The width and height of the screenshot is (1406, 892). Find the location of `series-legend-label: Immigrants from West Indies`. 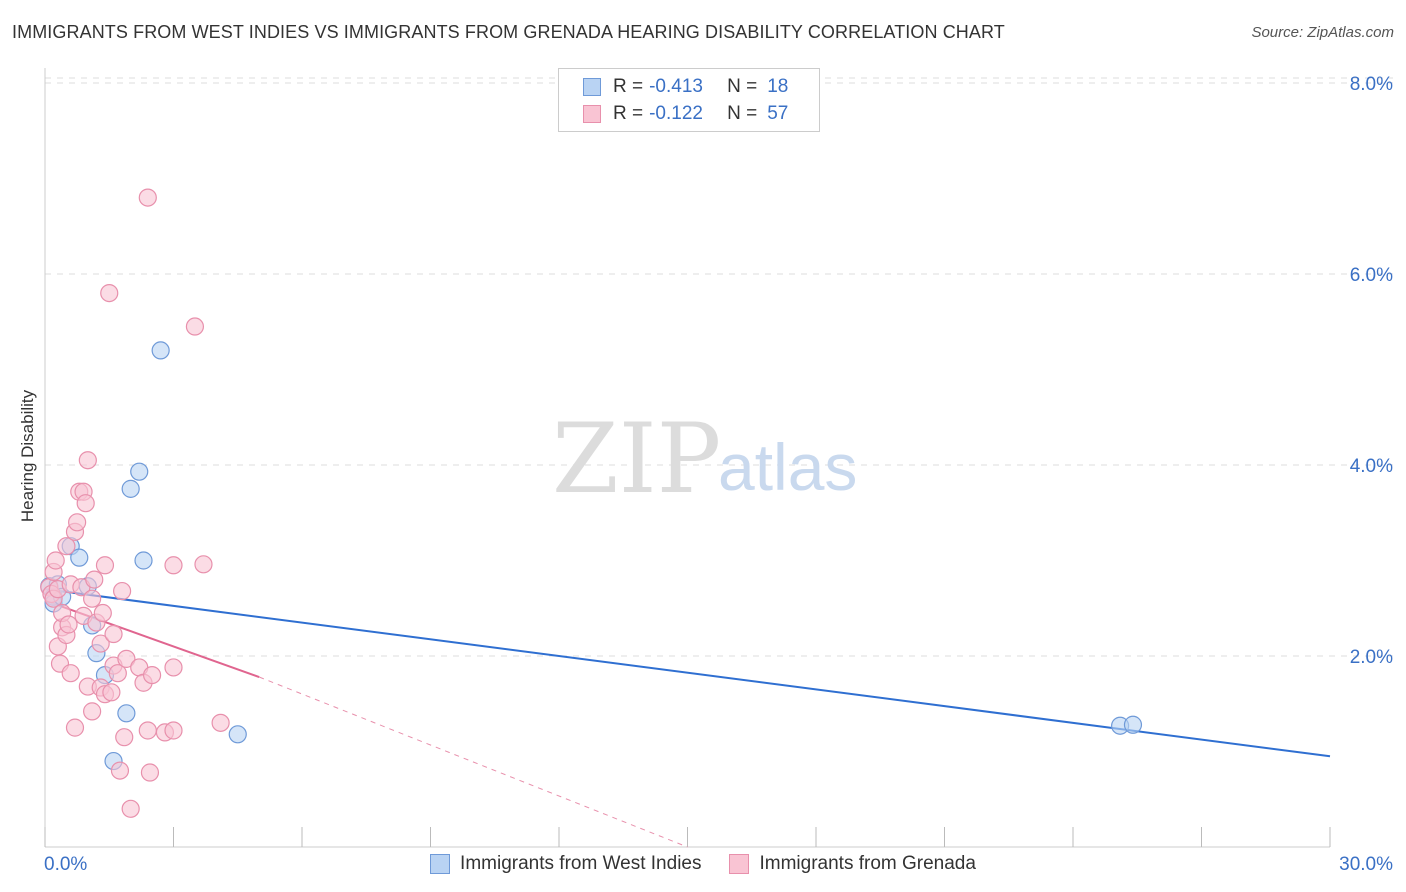

series-legend-label: Immigrants from West Indies is located at coordinates (581, 863).